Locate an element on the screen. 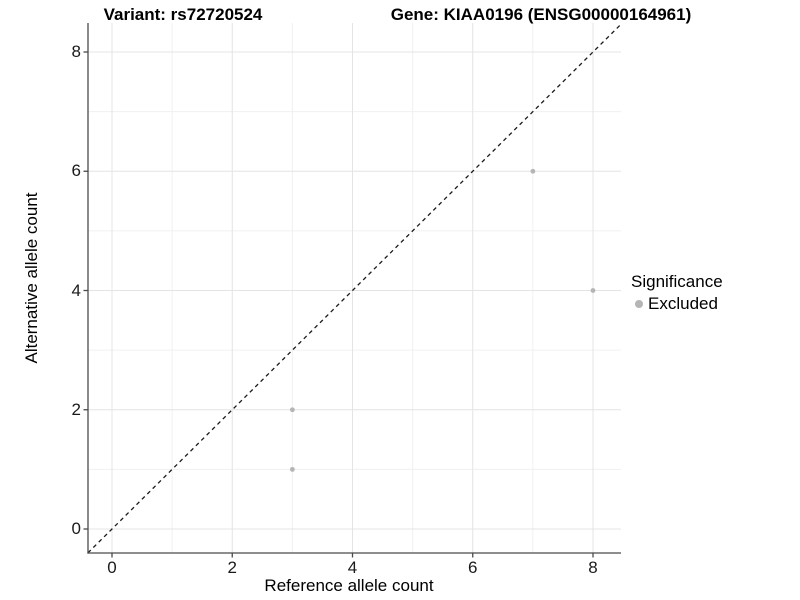 The height and width of the screenshot is (600, 800). y-axis-tick-label: 8 is located at coordinates (76, 51).